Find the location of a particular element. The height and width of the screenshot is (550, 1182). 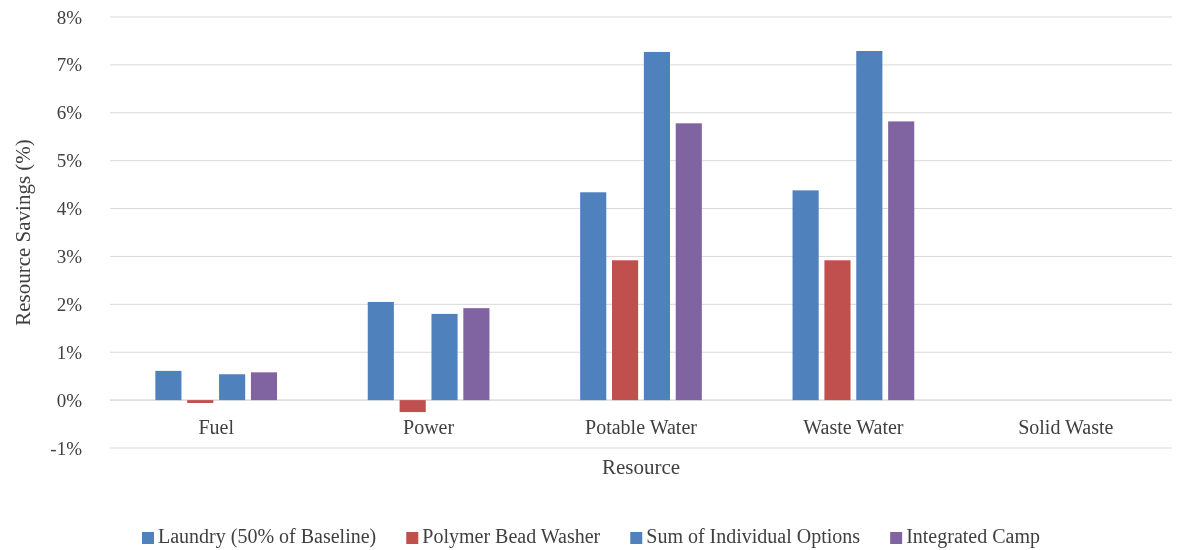

y-tick-label: 4% is located at coordinates (69, 209).